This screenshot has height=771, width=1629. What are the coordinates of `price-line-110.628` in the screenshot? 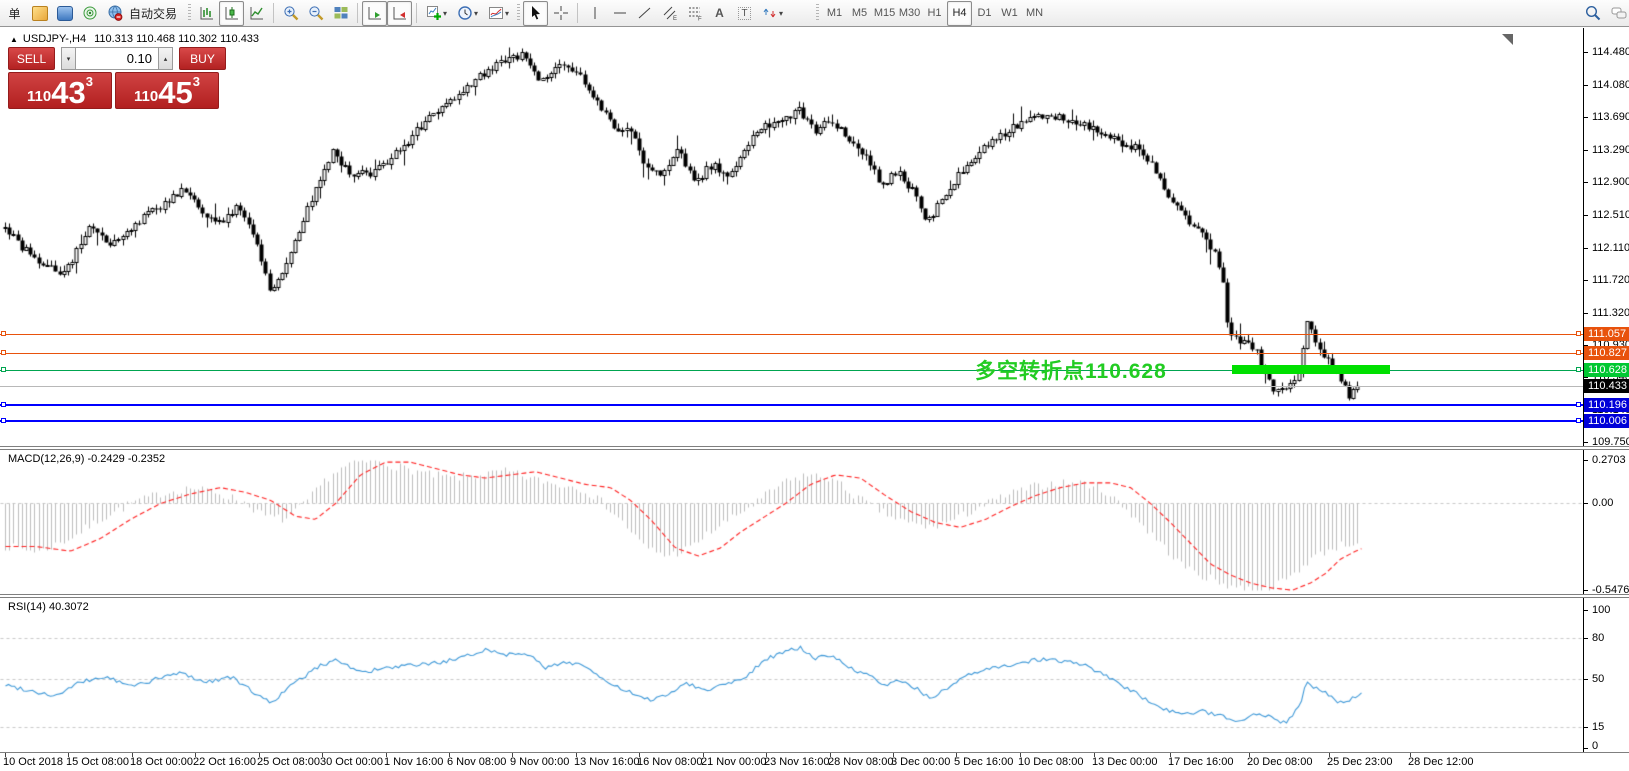 It's located at (791, 370).